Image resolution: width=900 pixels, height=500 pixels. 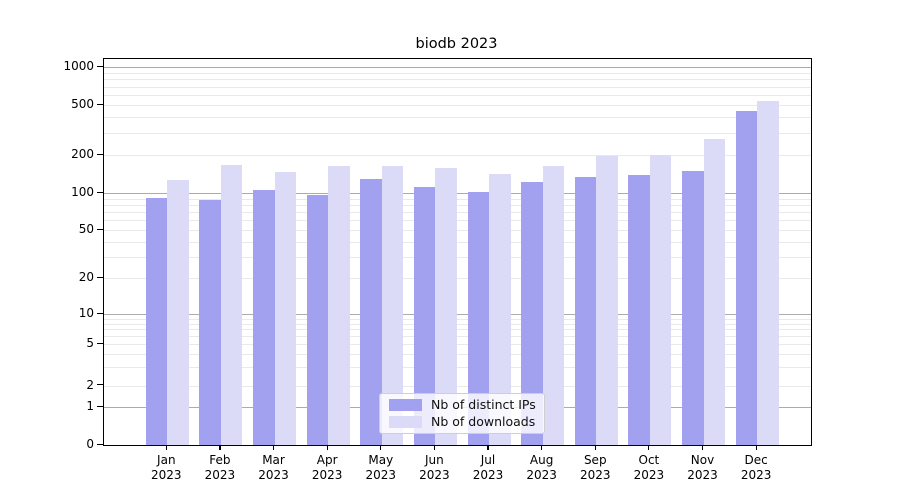 I want to click on bar-distinct-ips-dec, so click(x=746, y=278).